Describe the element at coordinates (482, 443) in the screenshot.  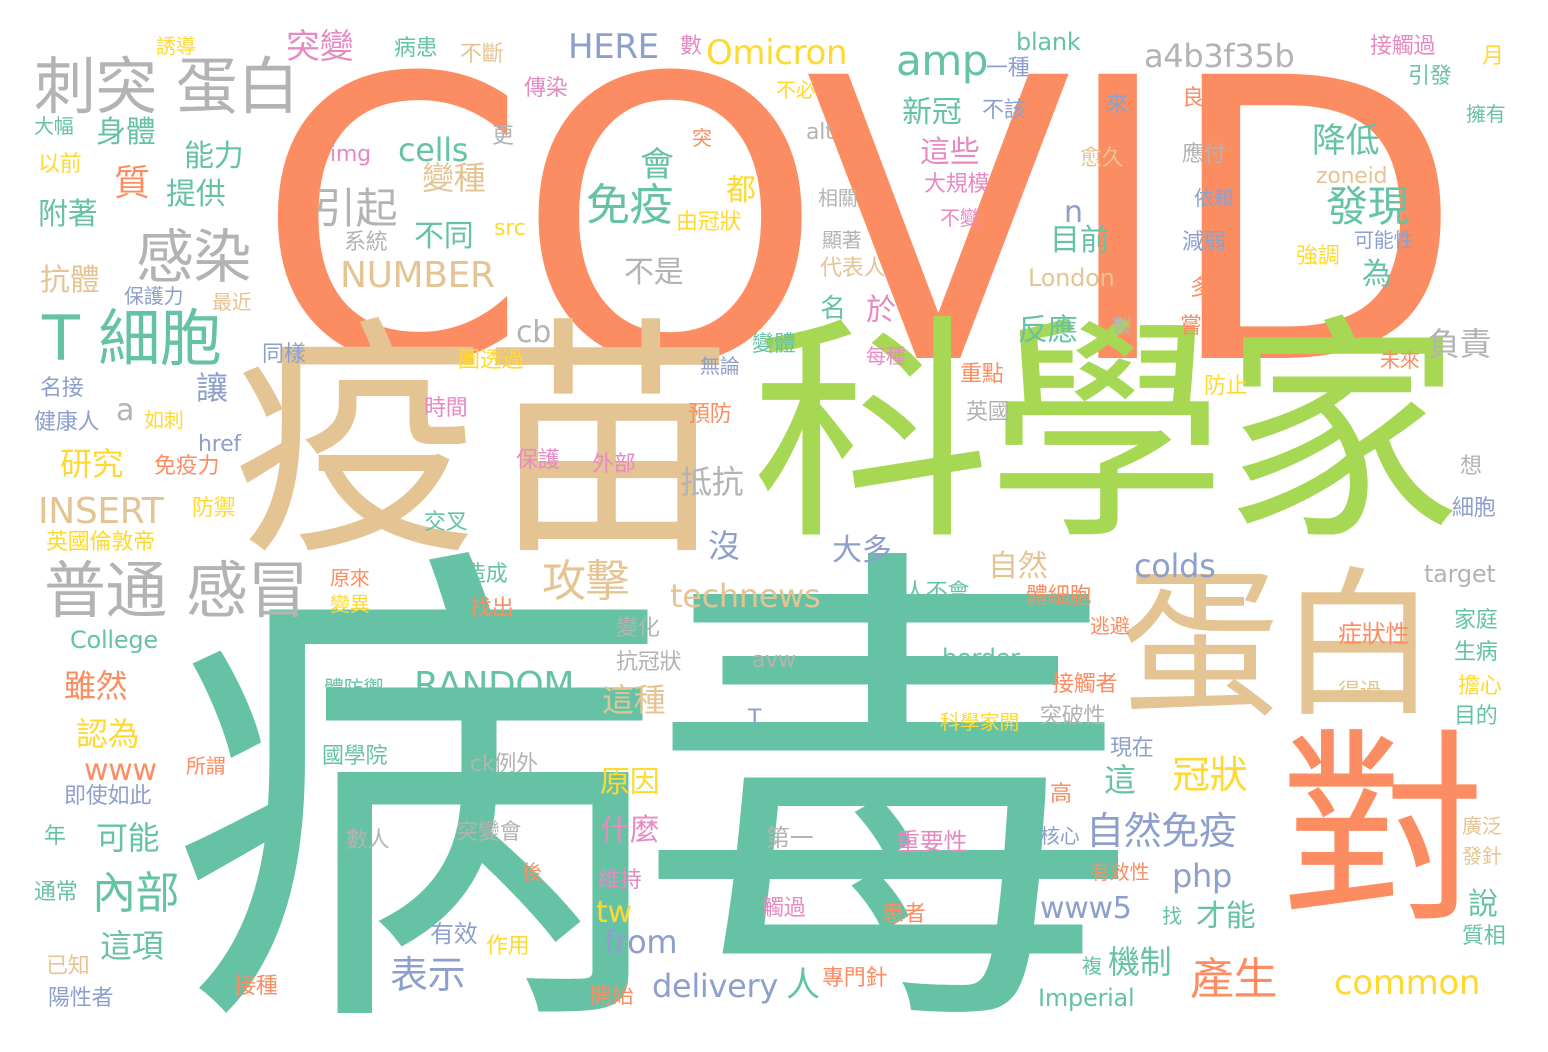
I see `word-vaccine: 疫苗` at that location.